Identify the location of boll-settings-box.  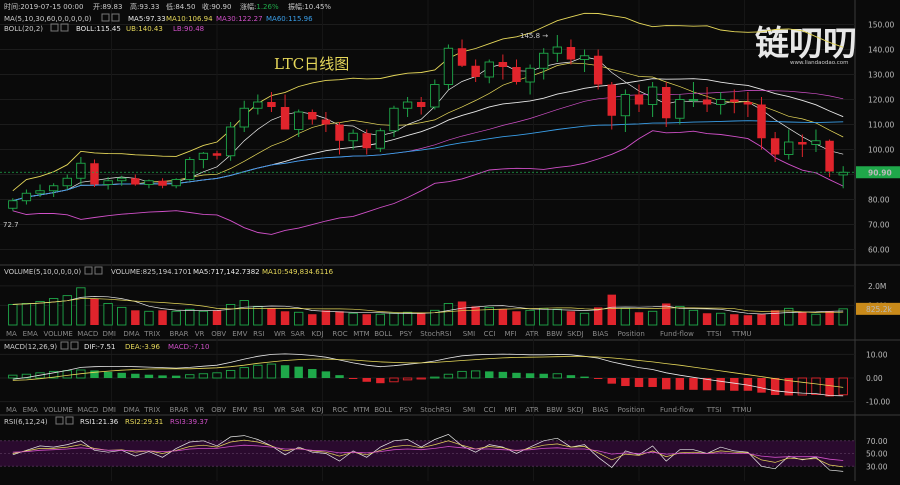
(54, 27).